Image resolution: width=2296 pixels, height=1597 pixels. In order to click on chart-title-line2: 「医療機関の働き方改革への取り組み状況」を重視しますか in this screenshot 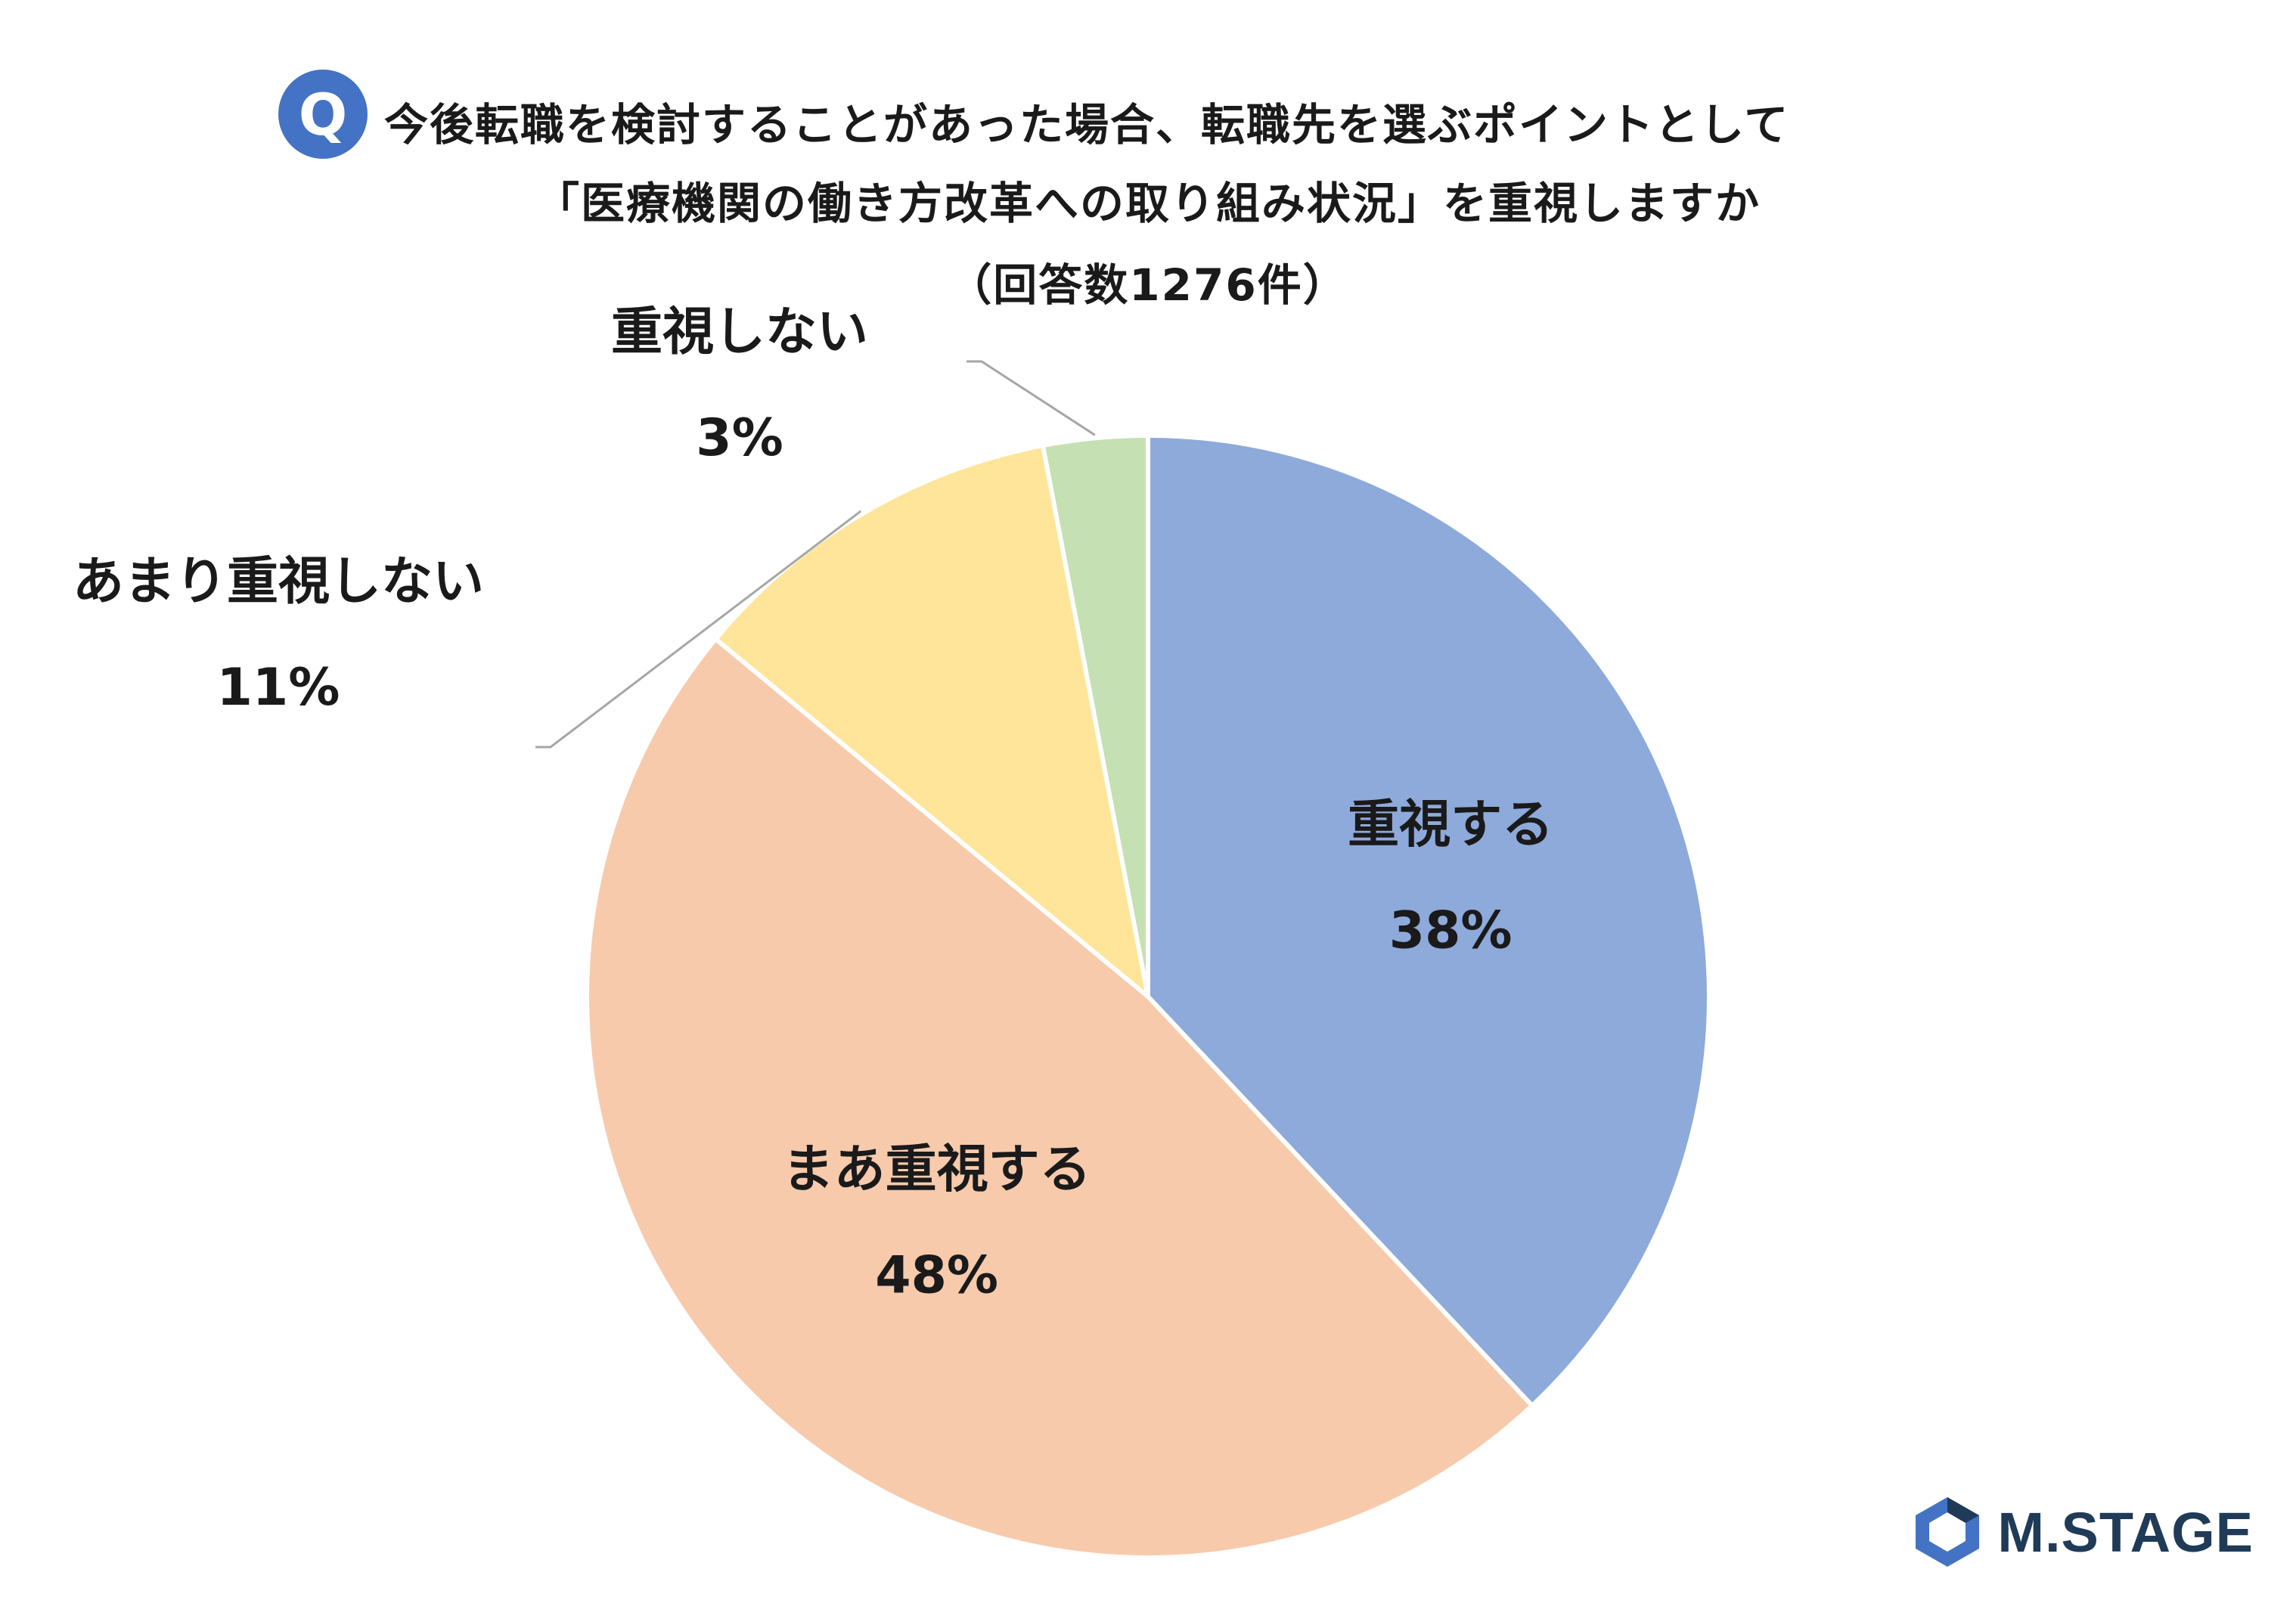, I will do `click(1148, 203)`.